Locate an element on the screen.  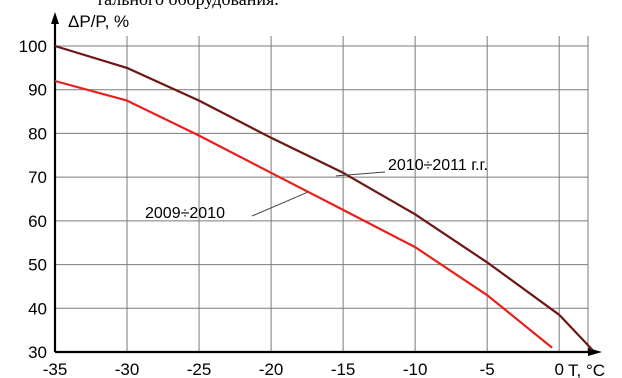
x-tick-label-3: -20 is located at coordinates (271, 369).